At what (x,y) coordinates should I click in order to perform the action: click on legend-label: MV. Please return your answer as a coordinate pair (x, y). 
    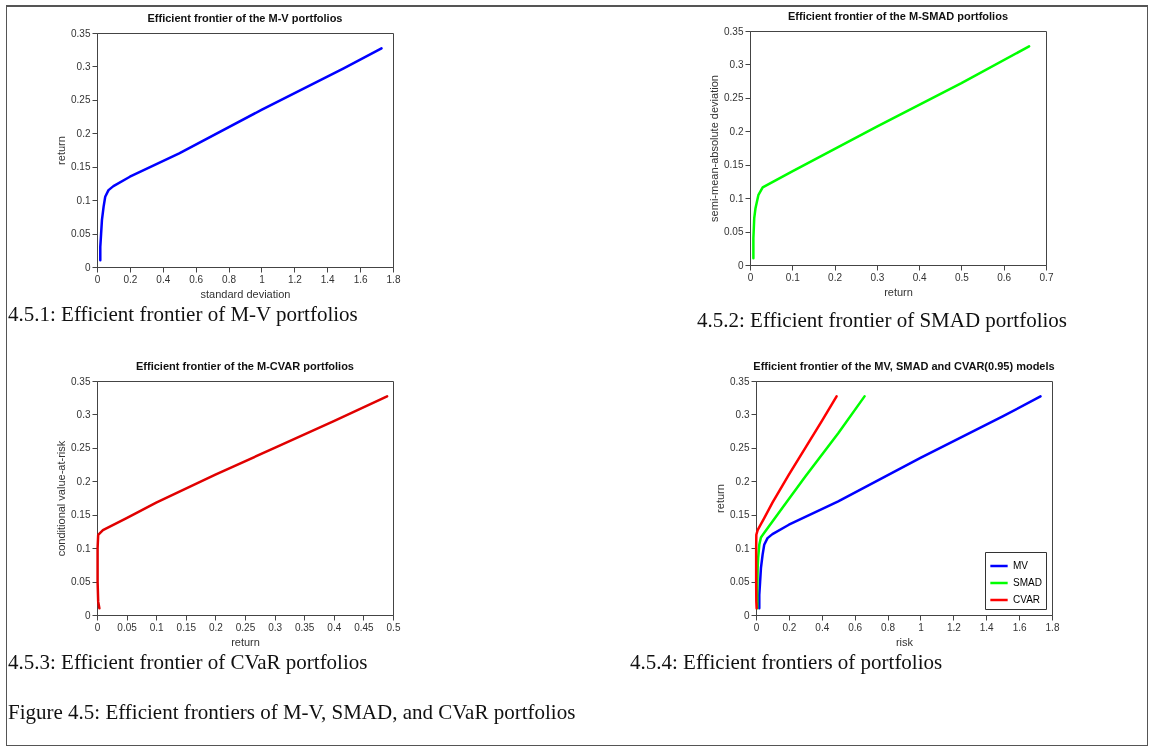
    Looking at the image, I should click on (1021, 565).